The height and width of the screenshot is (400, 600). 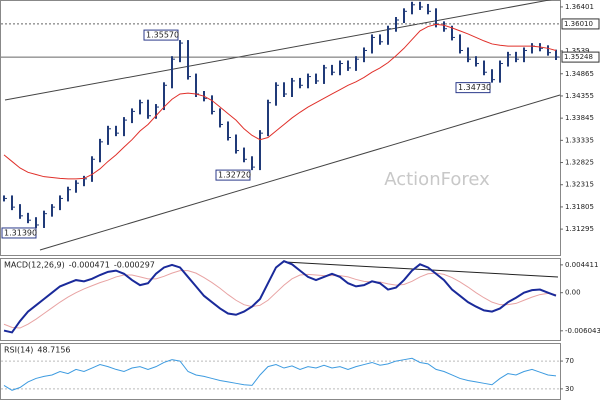 I want to click on y-tick-label: -0.006043, so click(x=582, y=331).